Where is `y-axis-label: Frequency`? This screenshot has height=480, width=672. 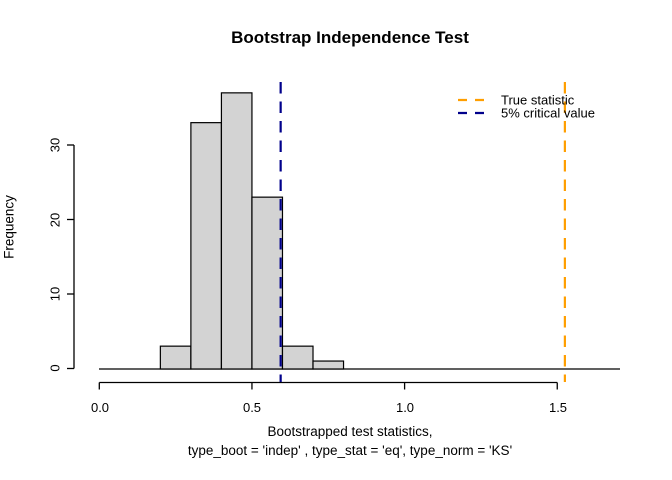 y-axis-label: Frequency is located at coordinates (9, 227).